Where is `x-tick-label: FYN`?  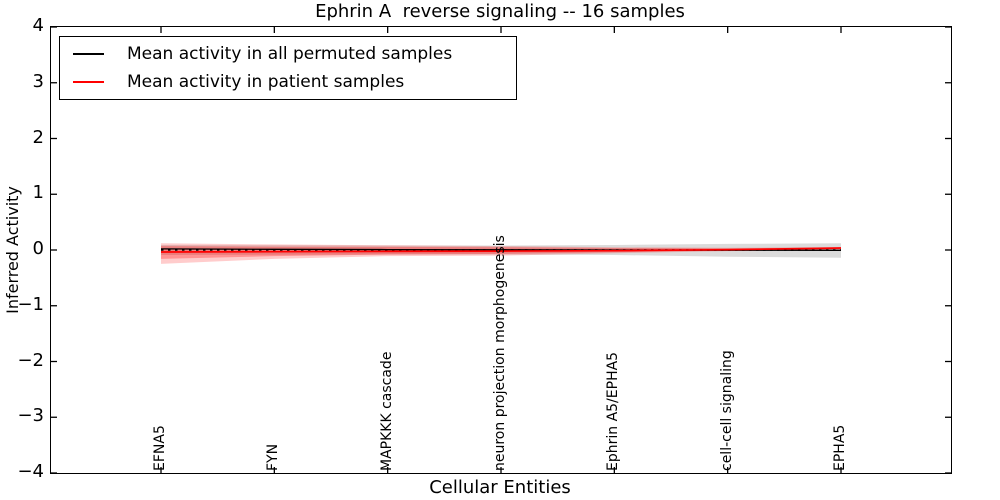 x-tick-label: FYN is located at coordinates (273, 457).